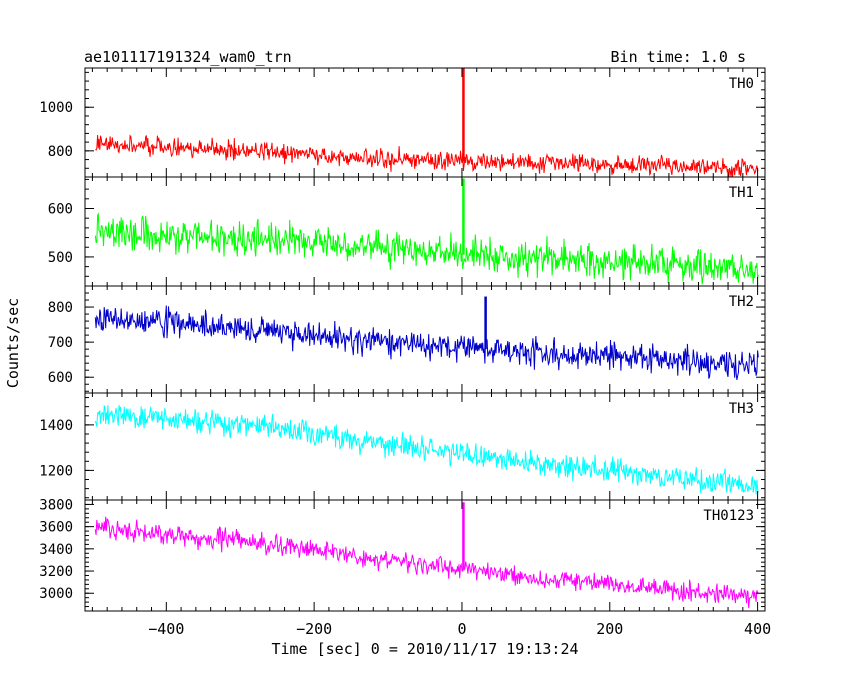 The width and height of the screenshot is (850, 680). What do you see at coordinates (426, 248) in the screenshot?
I see `series-line-th1` at bounding box center [426, 248].